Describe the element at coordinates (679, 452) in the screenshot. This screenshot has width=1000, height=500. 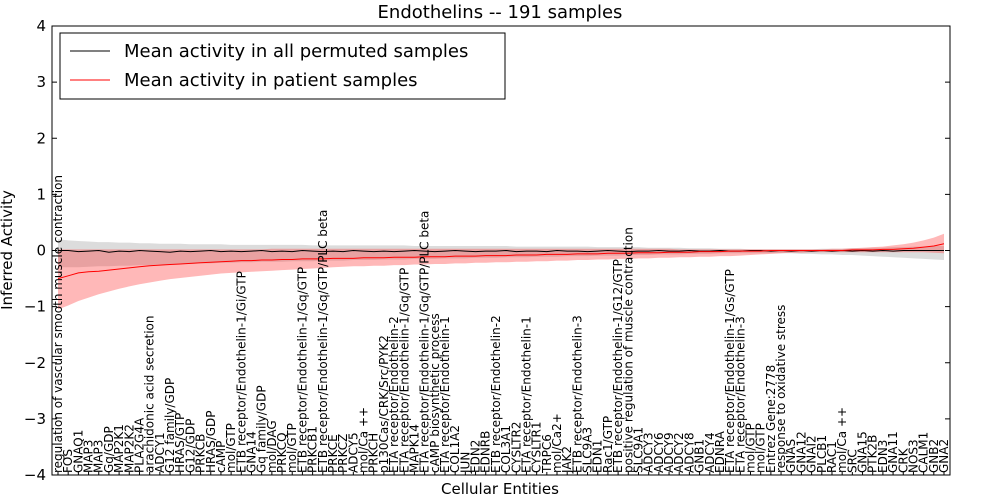
I see `x-category-label: ADCY2` at that location.